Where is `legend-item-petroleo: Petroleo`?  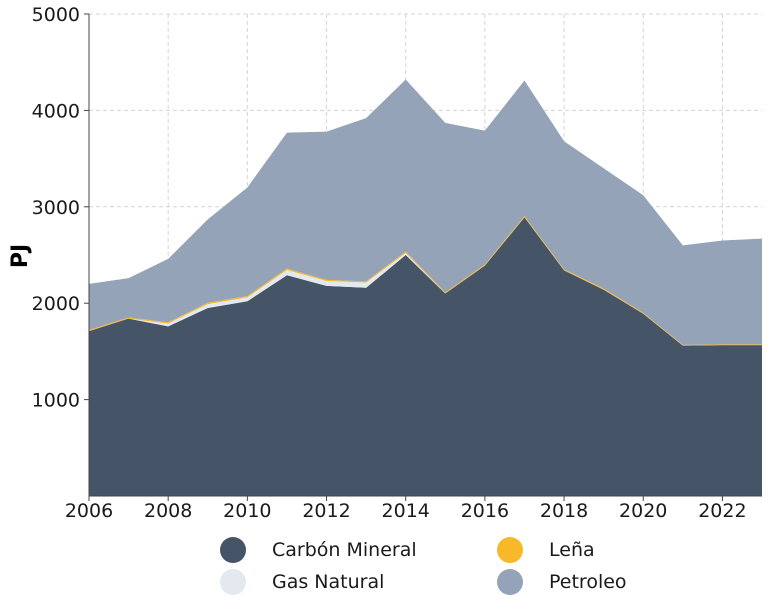 legend-item-petroleo: Petroleo is located at coordinates (562, 582).